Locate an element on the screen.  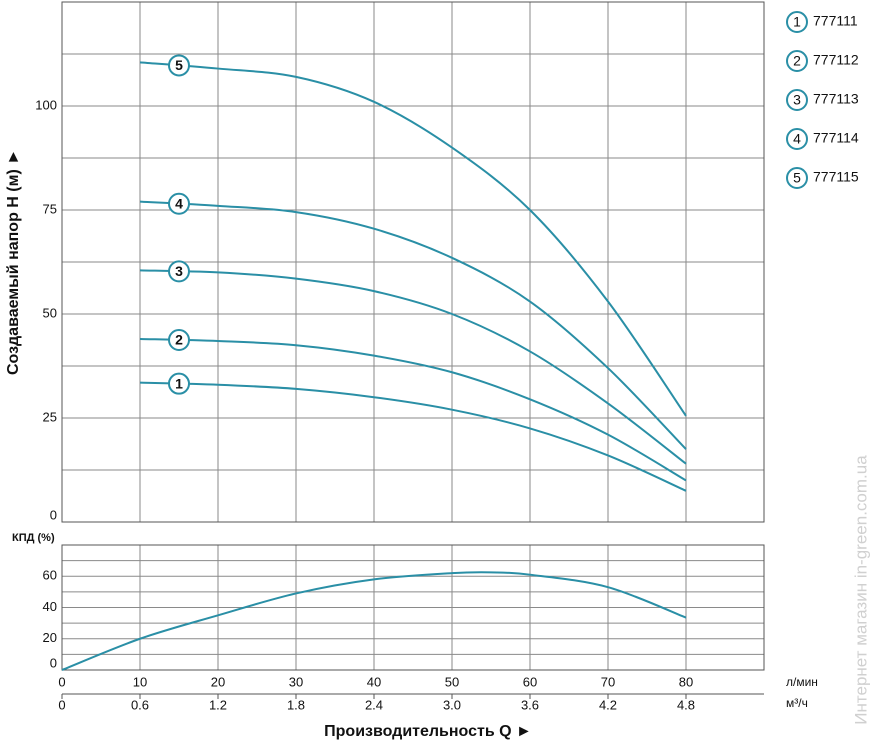
curve-marker-label: 5 is located at coordinates (179, 65).